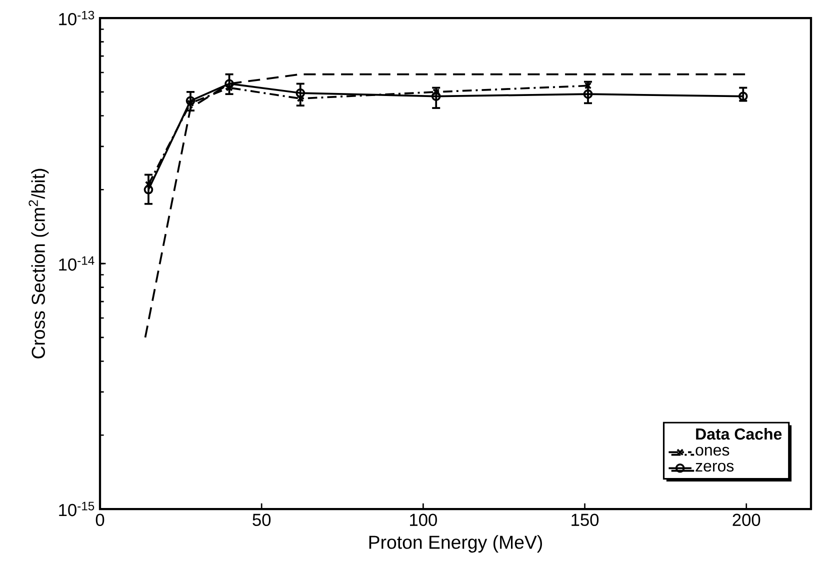 This screenshot has width=826, height=571. What do you see at coordinates (76, 509) in the screenshot?
I see `y-tick-label: 10$^{-15}$` at bounding box center [76, 509].